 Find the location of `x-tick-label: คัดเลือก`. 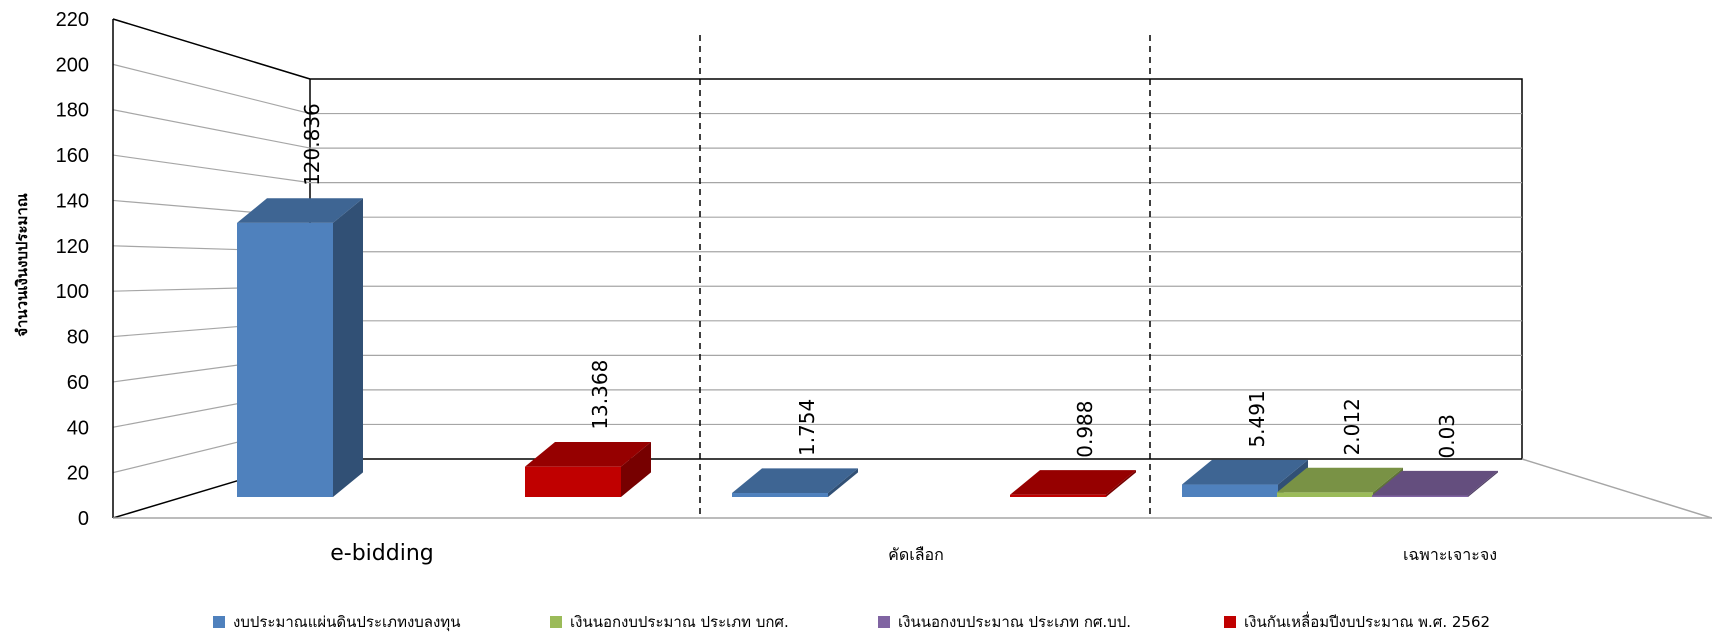

x-tick-label: คัดเลือก is located at coordinates (916, 554).